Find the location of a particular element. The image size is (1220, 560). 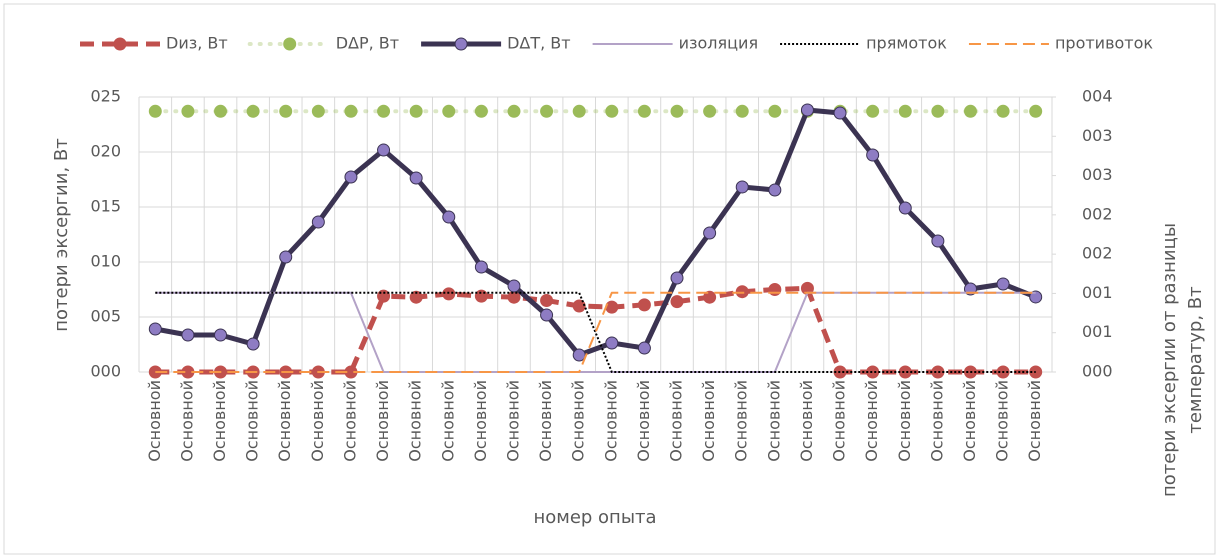

legend-label: прямоток is located at coordinates (906, 43).